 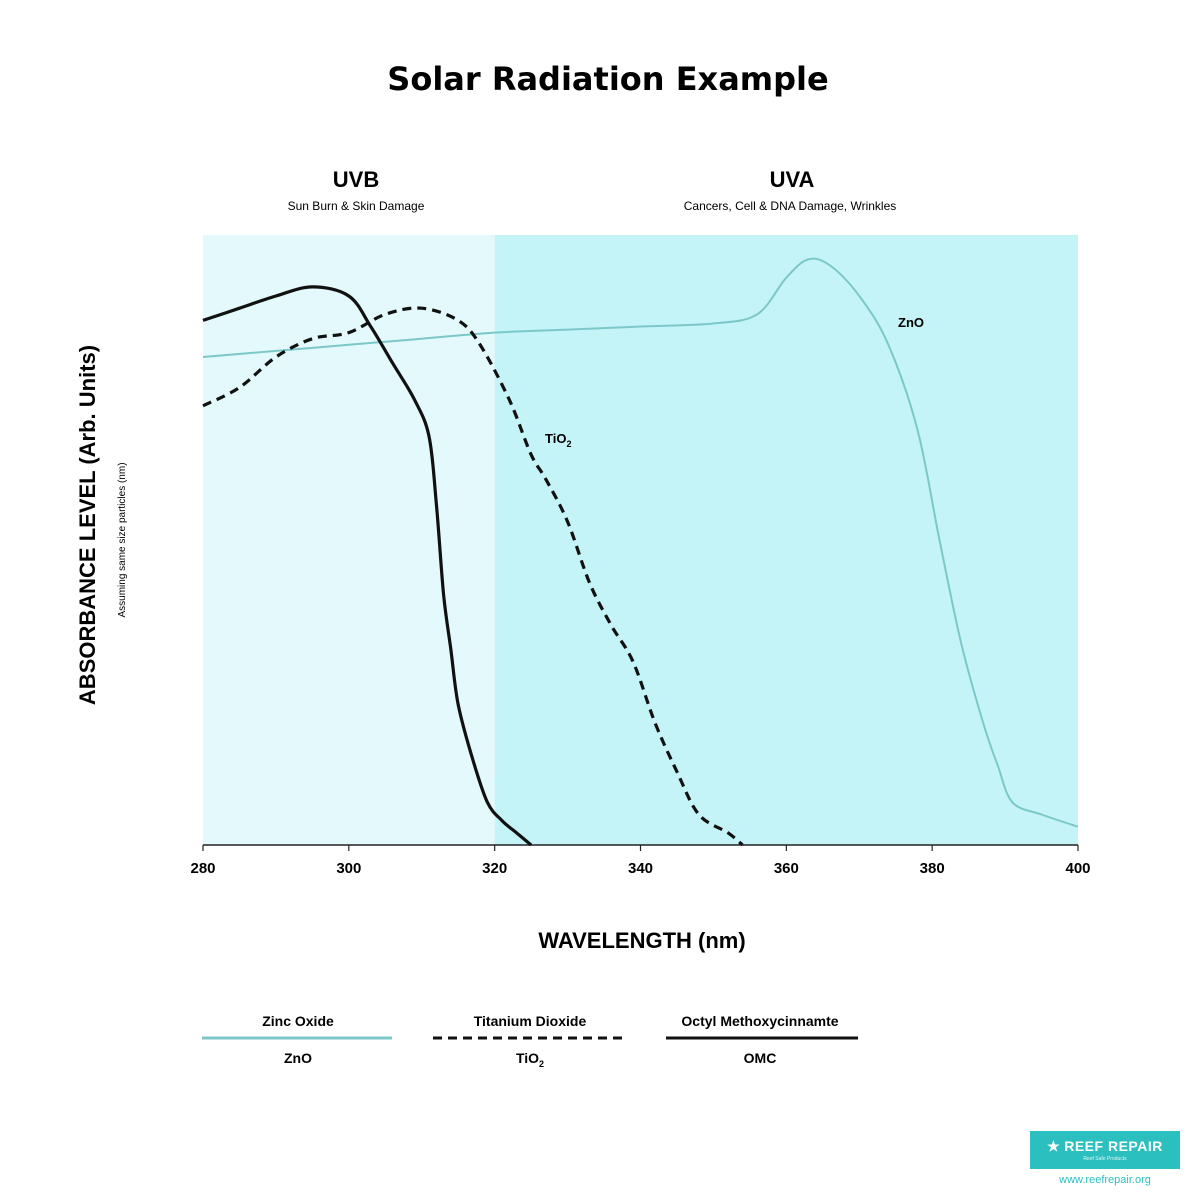 I want to click on uvb-band-description: Sun Burn & Skin Damage, so click(x=356, y=206).